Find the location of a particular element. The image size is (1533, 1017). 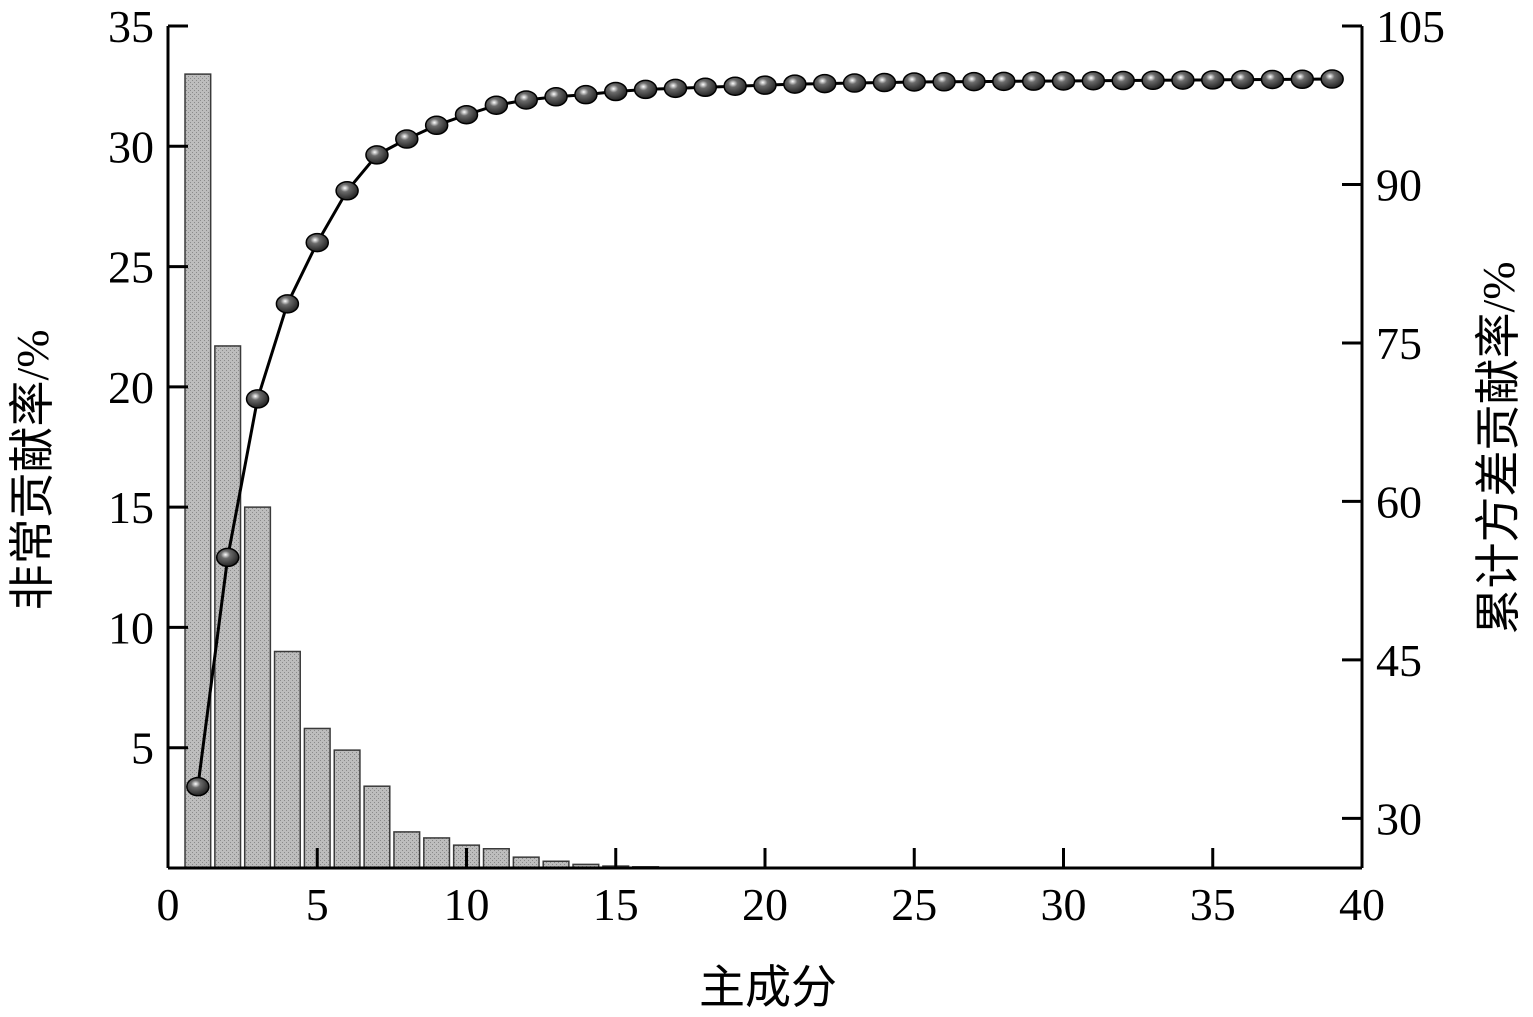

y-right-tick-label-30: 30 is located at coordinates (1399, 818).